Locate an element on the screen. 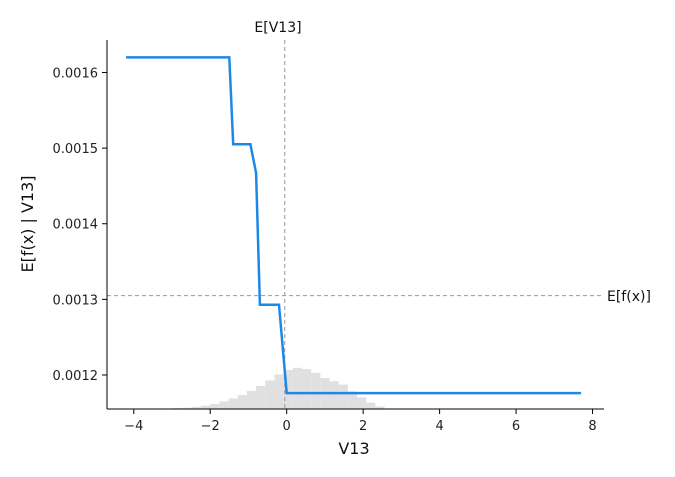 This screenshot has width=675, height=477. y-tick-label: 0.0015 is located at coordinates (76, 149).